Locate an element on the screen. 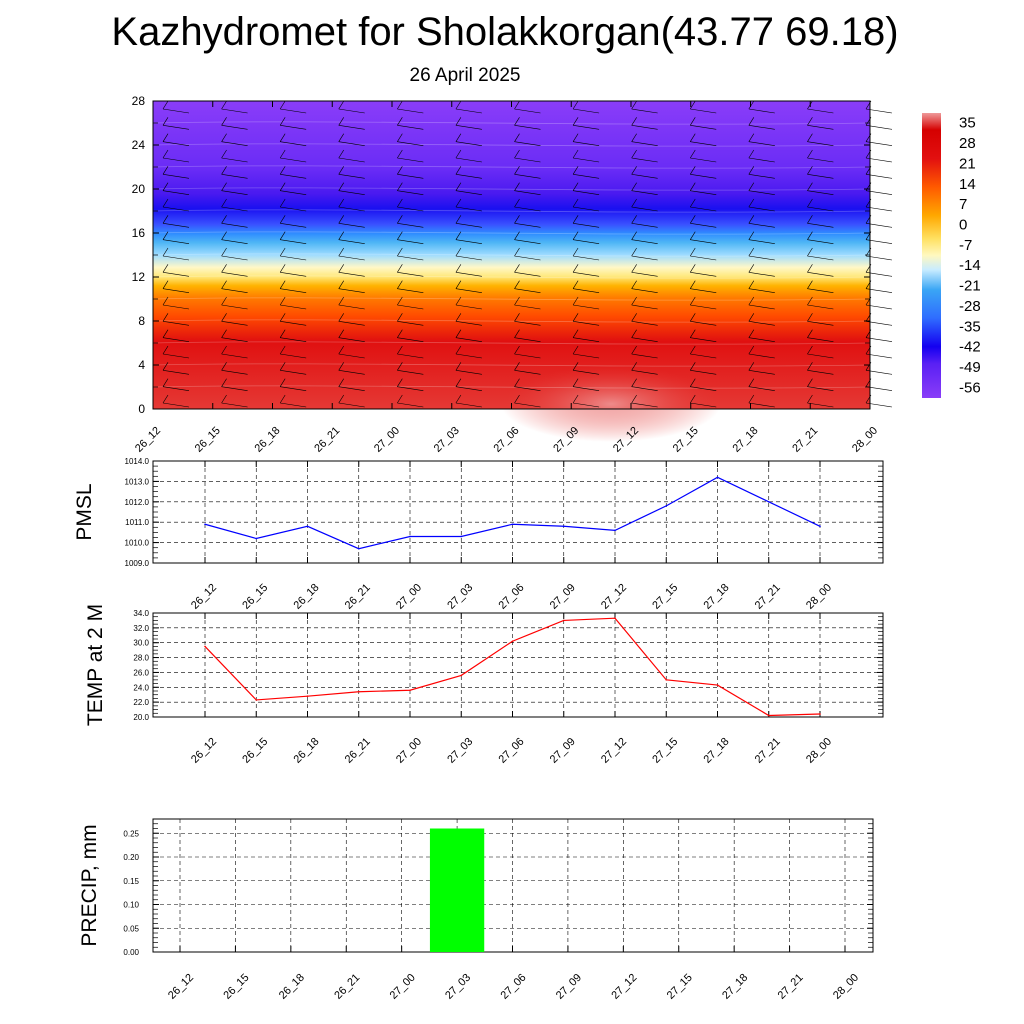 The image size is (1024, 1024). contour-line is located at coordinates (511, 343).